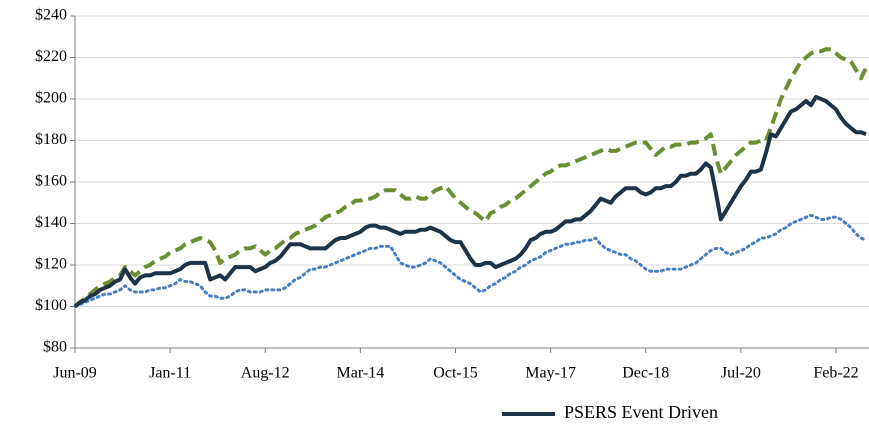  I want to click on y-tick-label: $200, so click(51, 98).